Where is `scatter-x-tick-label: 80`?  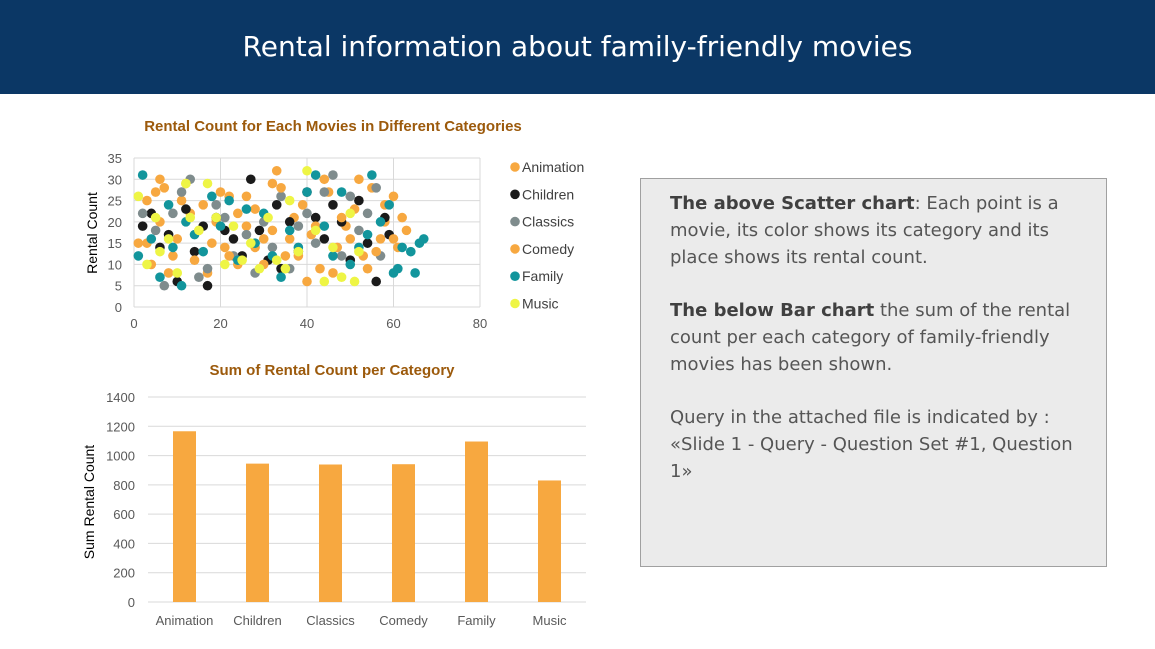 scatter-x-tick-label: 80 is located at coordinates (480, 323).